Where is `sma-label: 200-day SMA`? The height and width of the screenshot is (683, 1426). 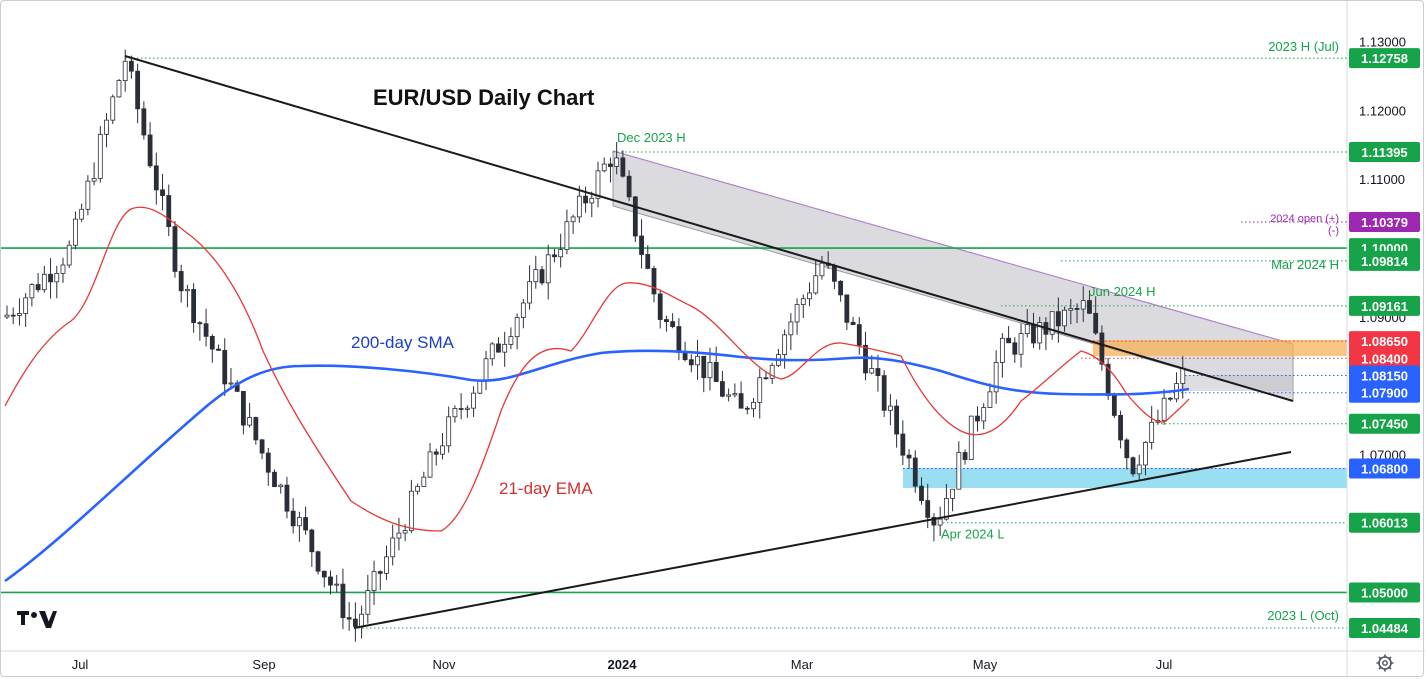 sma-label: 200-day SMA is located at coordinates (403, 342).